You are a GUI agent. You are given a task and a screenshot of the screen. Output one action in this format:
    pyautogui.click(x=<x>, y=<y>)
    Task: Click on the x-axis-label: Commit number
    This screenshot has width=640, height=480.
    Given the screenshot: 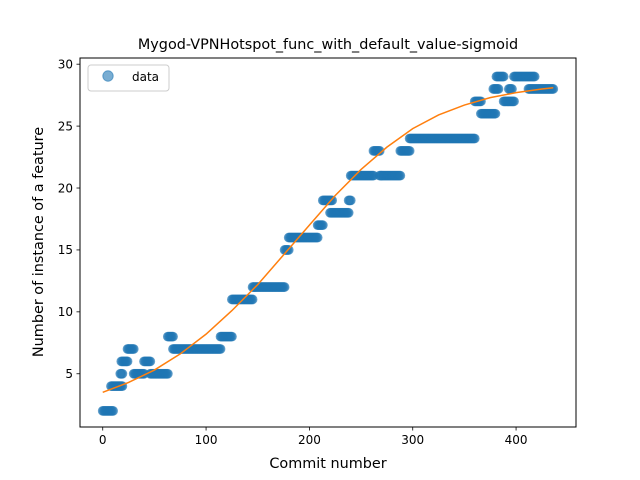 What is the action you would take?
    pyautogui.click(x=327, y=464)
    